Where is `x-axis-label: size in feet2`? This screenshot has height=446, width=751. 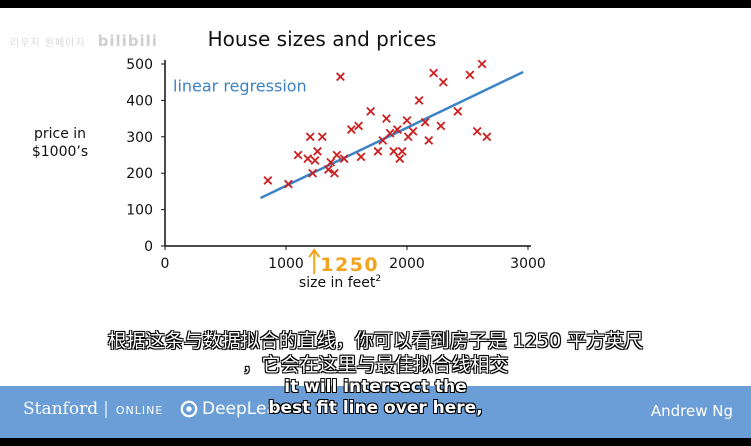
x-axis-label: size in feet2 is located at coordinates (340, 282).